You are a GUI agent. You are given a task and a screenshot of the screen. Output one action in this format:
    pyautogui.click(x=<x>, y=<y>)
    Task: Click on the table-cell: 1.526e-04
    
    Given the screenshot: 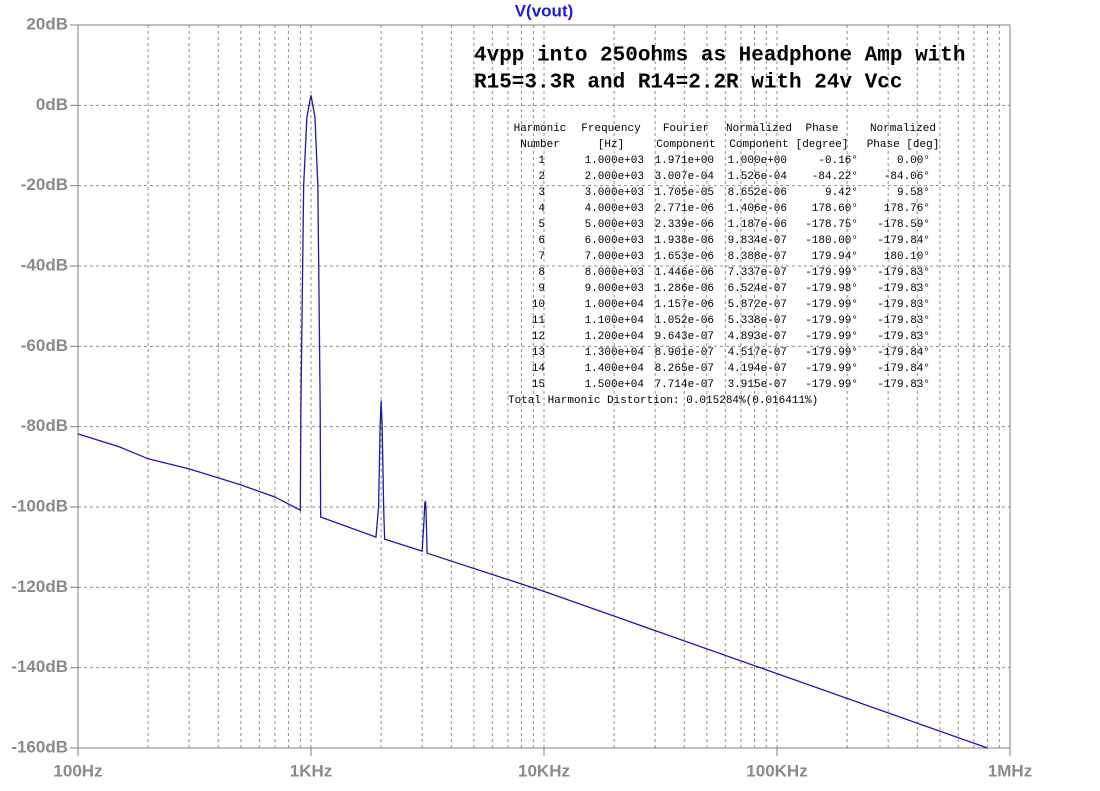 What is the action you would take?
    pyautogui.click(x=758, y=177)
    